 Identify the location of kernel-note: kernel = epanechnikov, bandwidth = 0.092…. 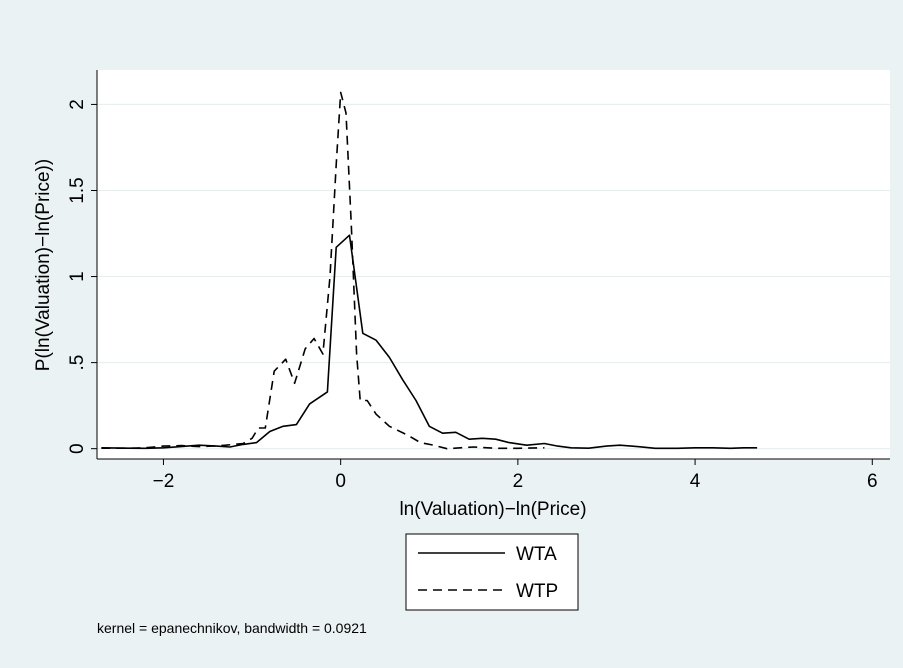
(232, 628).